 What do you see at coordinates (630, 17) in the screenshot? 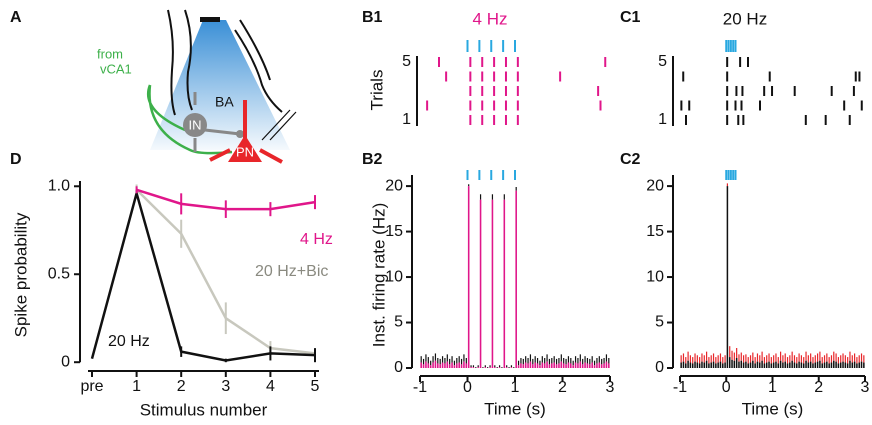
I see `panel-label: C1` at bounding box center [630, 17].